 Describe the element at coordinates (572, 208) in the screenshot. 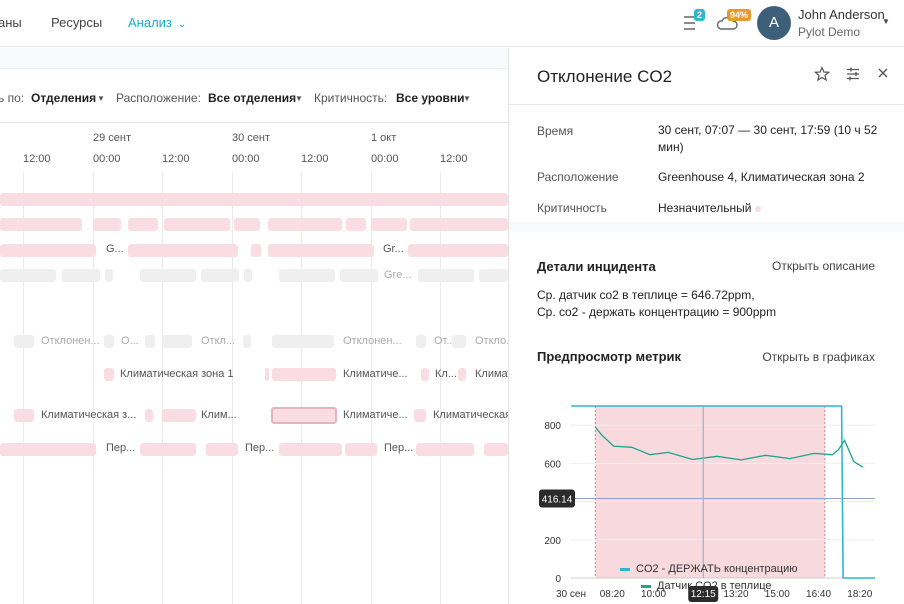

I see `severity-label: Критичность` at that location.